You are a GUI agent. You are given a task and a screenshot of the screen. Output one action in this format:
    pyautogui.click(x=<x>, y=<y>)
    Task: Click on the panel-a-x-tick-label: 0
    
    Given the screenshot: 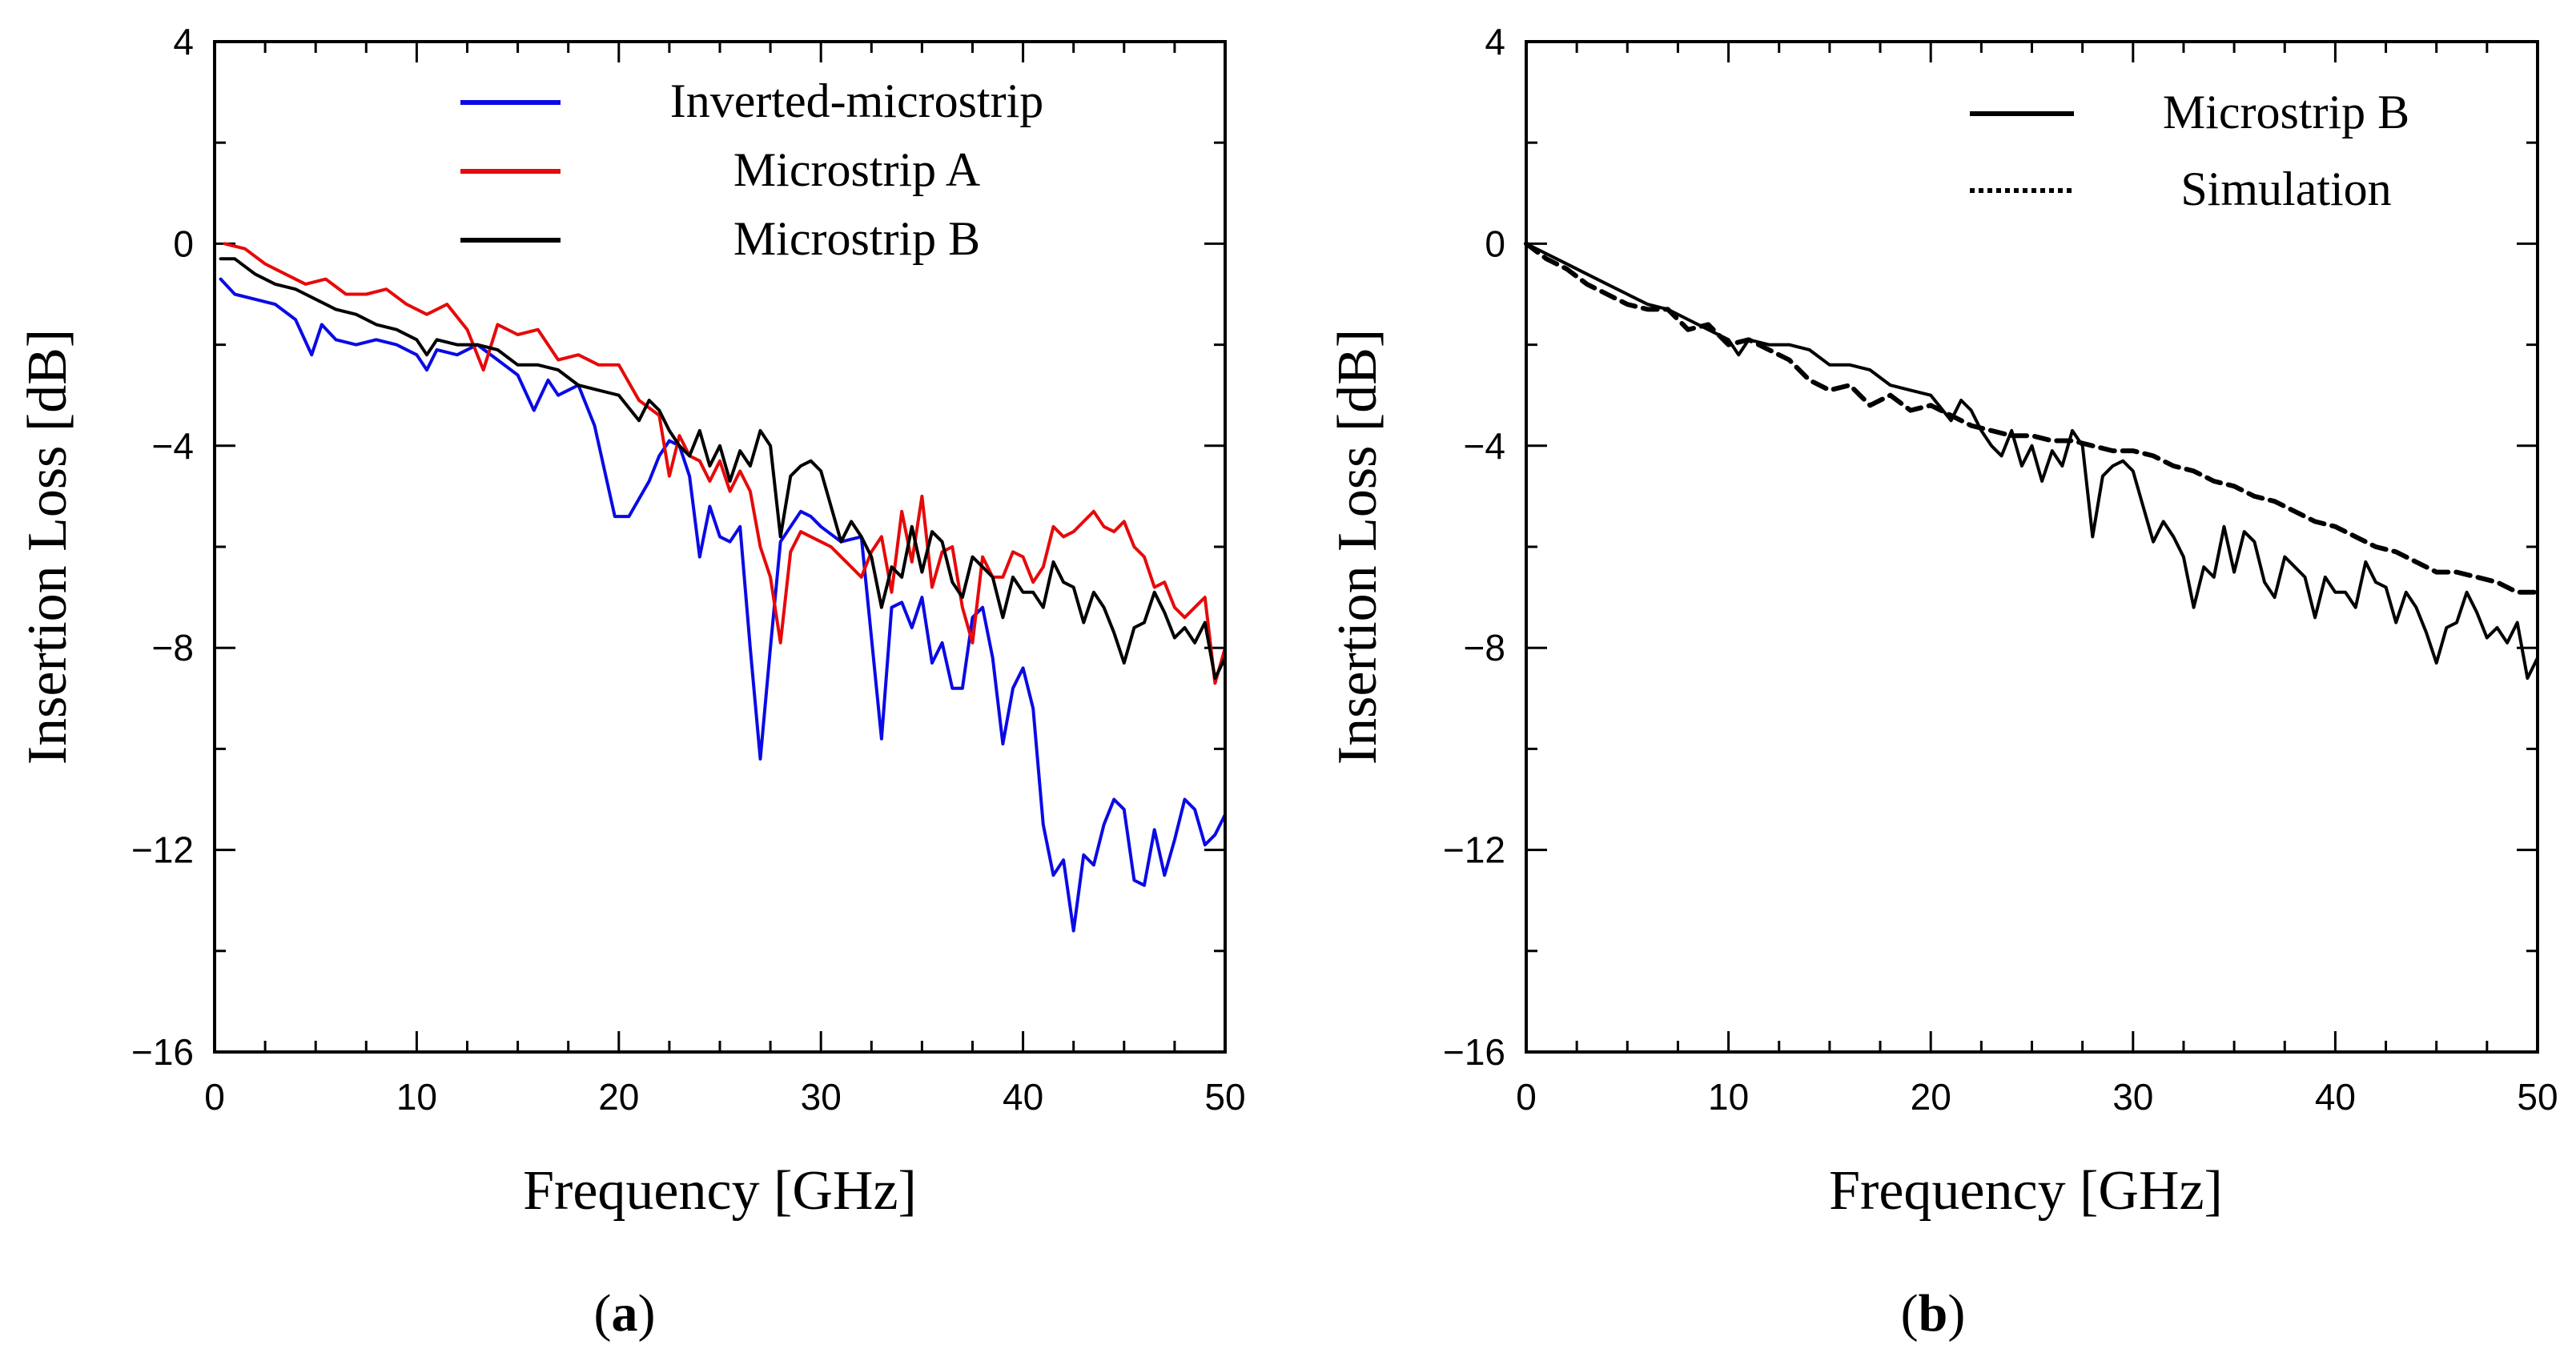 What is the action you would take?
    pyautogui.click(x=214, y=1097)
    